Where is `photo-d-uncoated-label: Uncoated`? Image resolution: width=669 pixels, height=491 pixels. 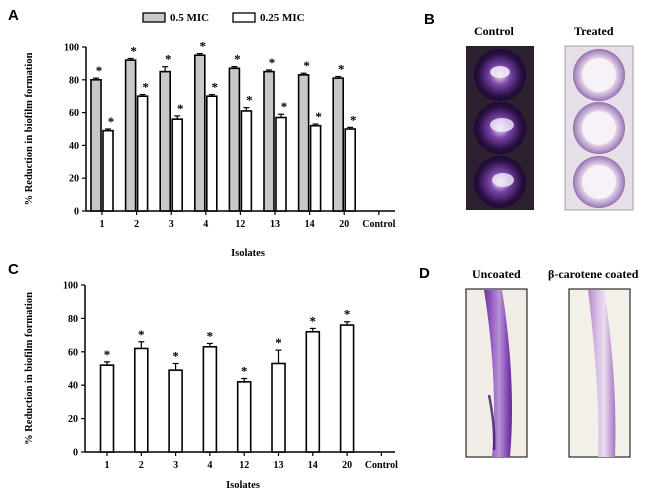
photo-d-uncoated-label: Uncoated is located at coordinates (496, 274).